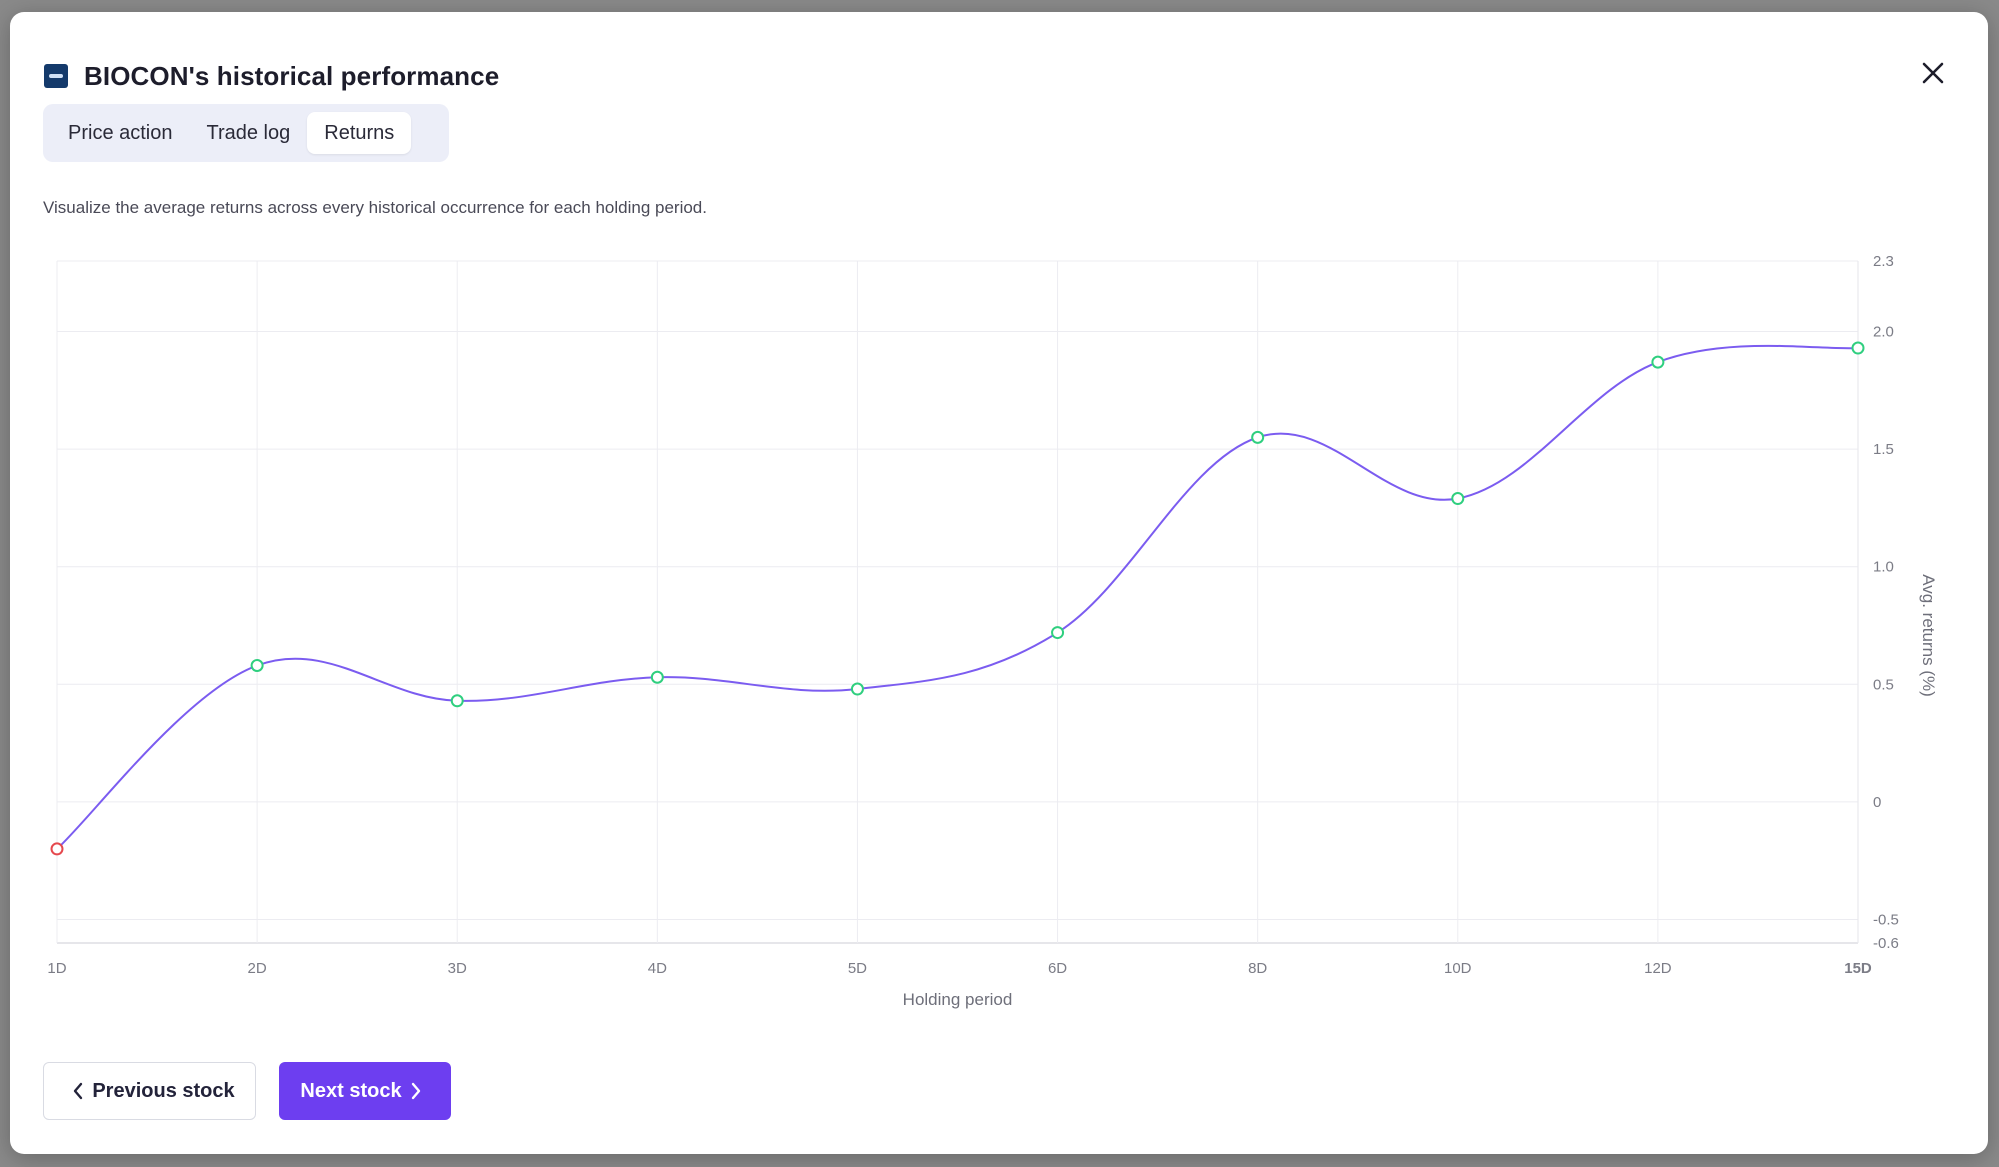  I want to click on chevron-left-icon, so click(78, 1091).